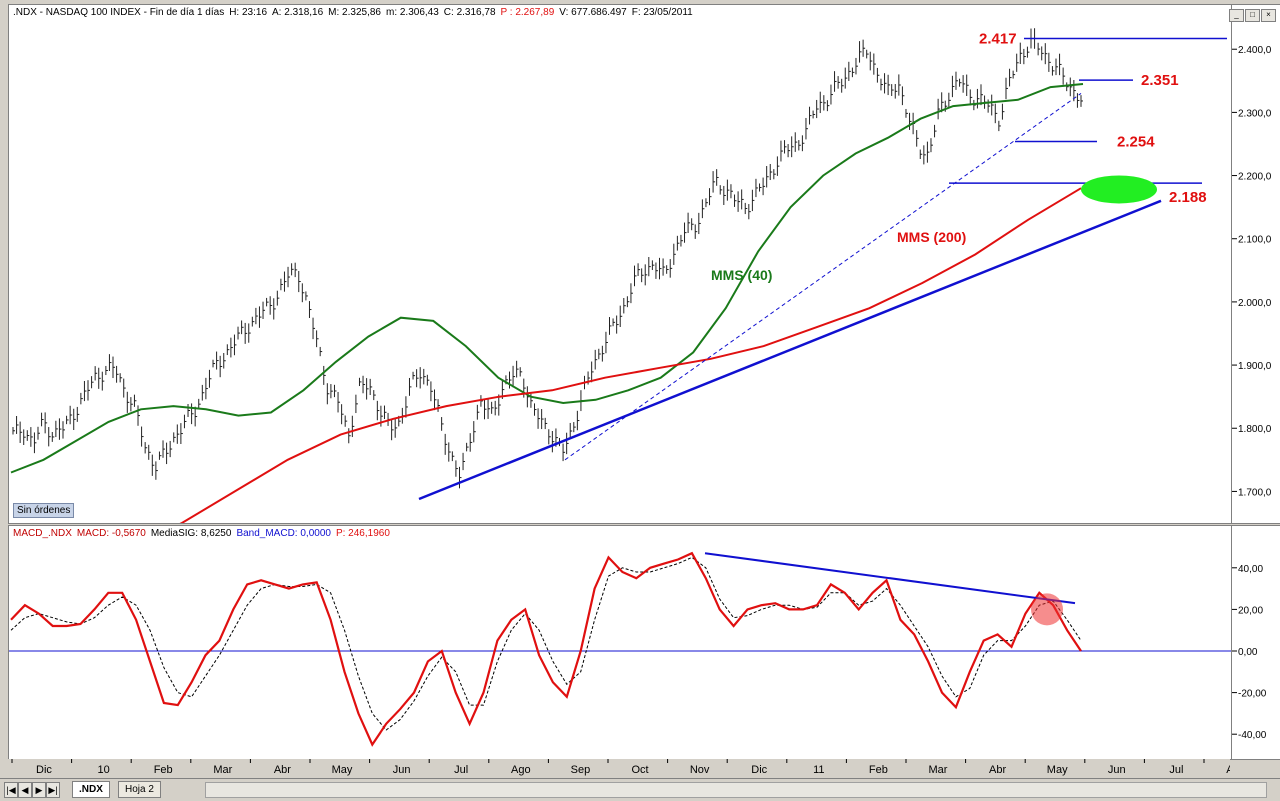  Describe the element at coordinates (25, 790) in the screenshot. I see `prev-sheet-button: ◀` at that location.